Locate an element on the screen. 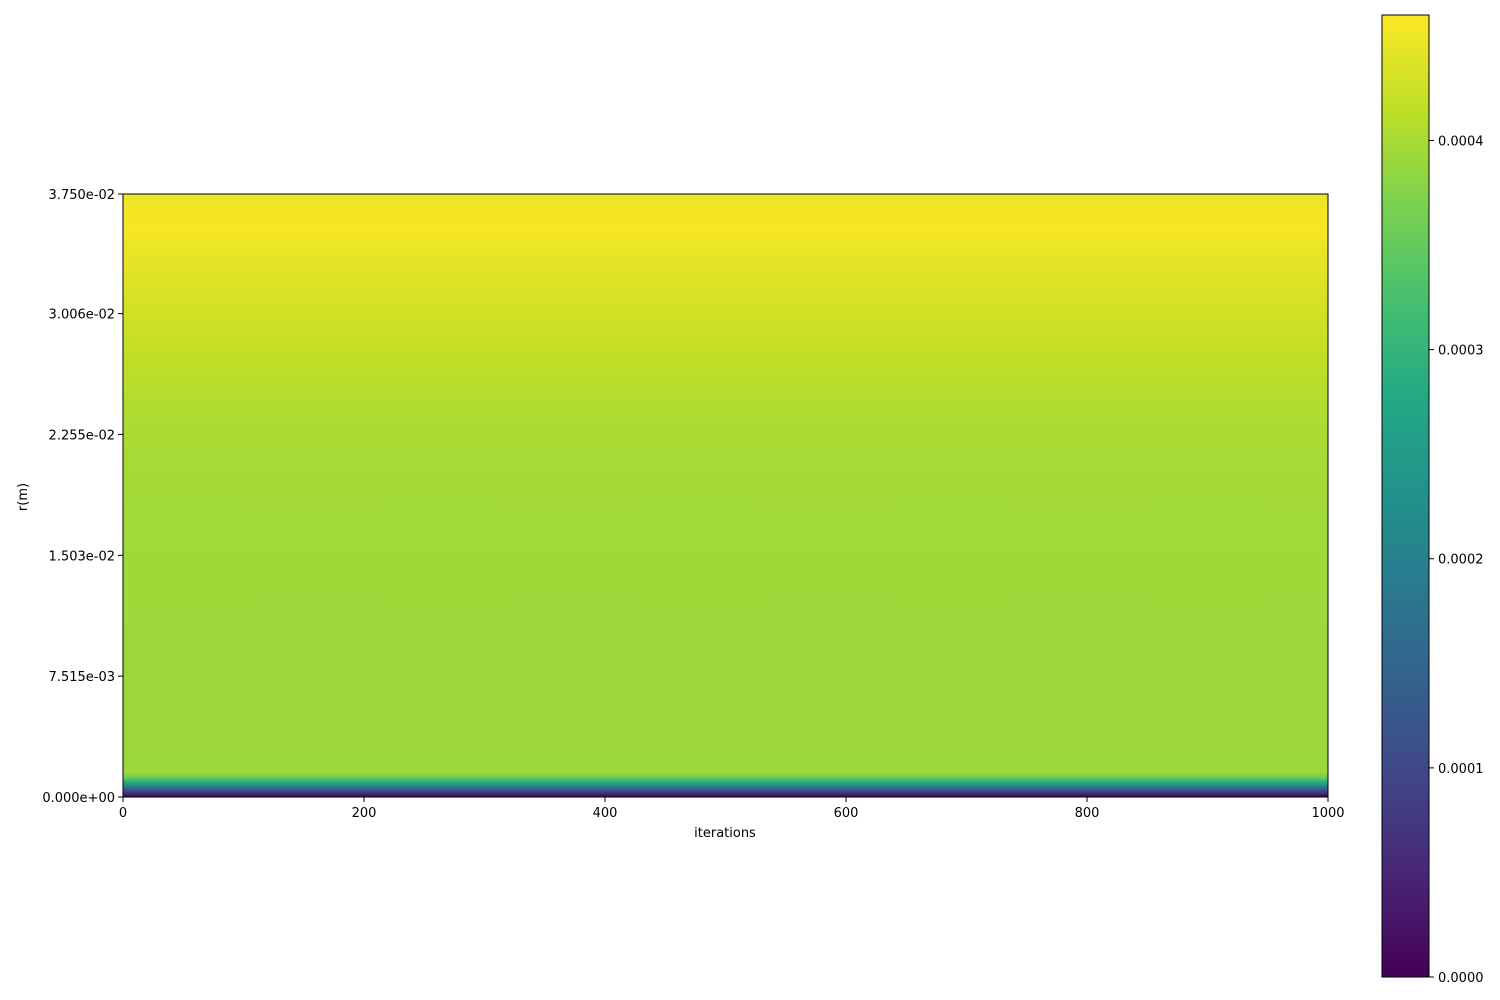 The height and width of the screenshot is (1000, 1500). y-tick-label: 3.006e-02 is located at coordinates (82, 315).